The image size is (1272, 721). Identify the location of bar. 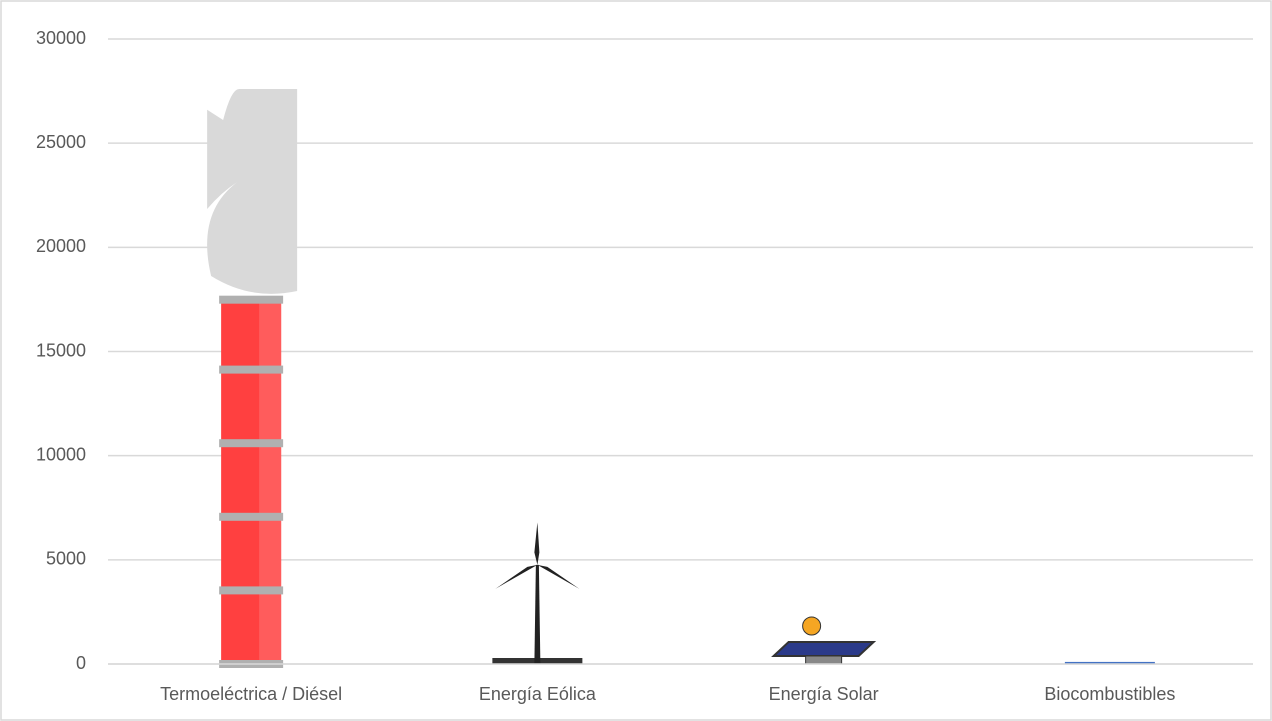
(1109, 662).